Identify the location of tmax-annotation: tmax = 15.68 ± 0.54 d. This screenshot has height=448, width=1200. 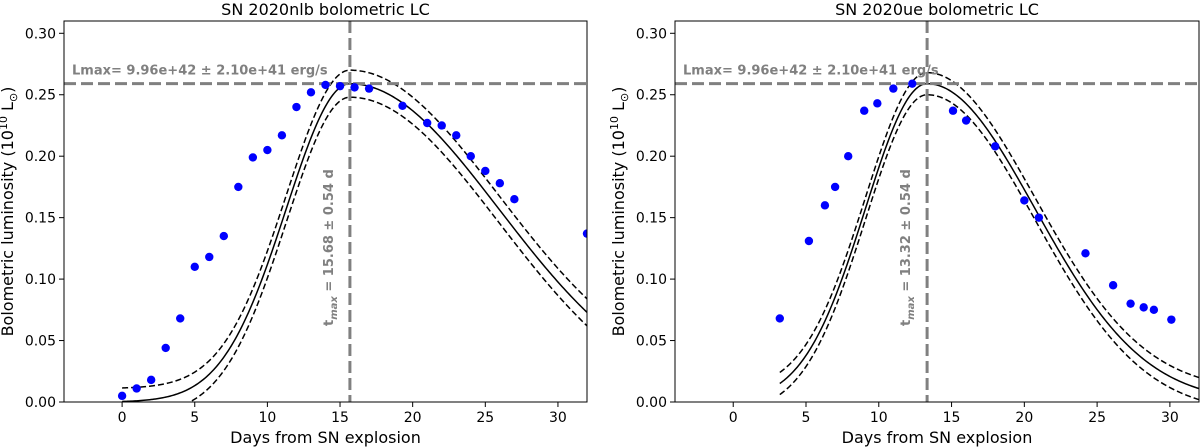
(331, 247).